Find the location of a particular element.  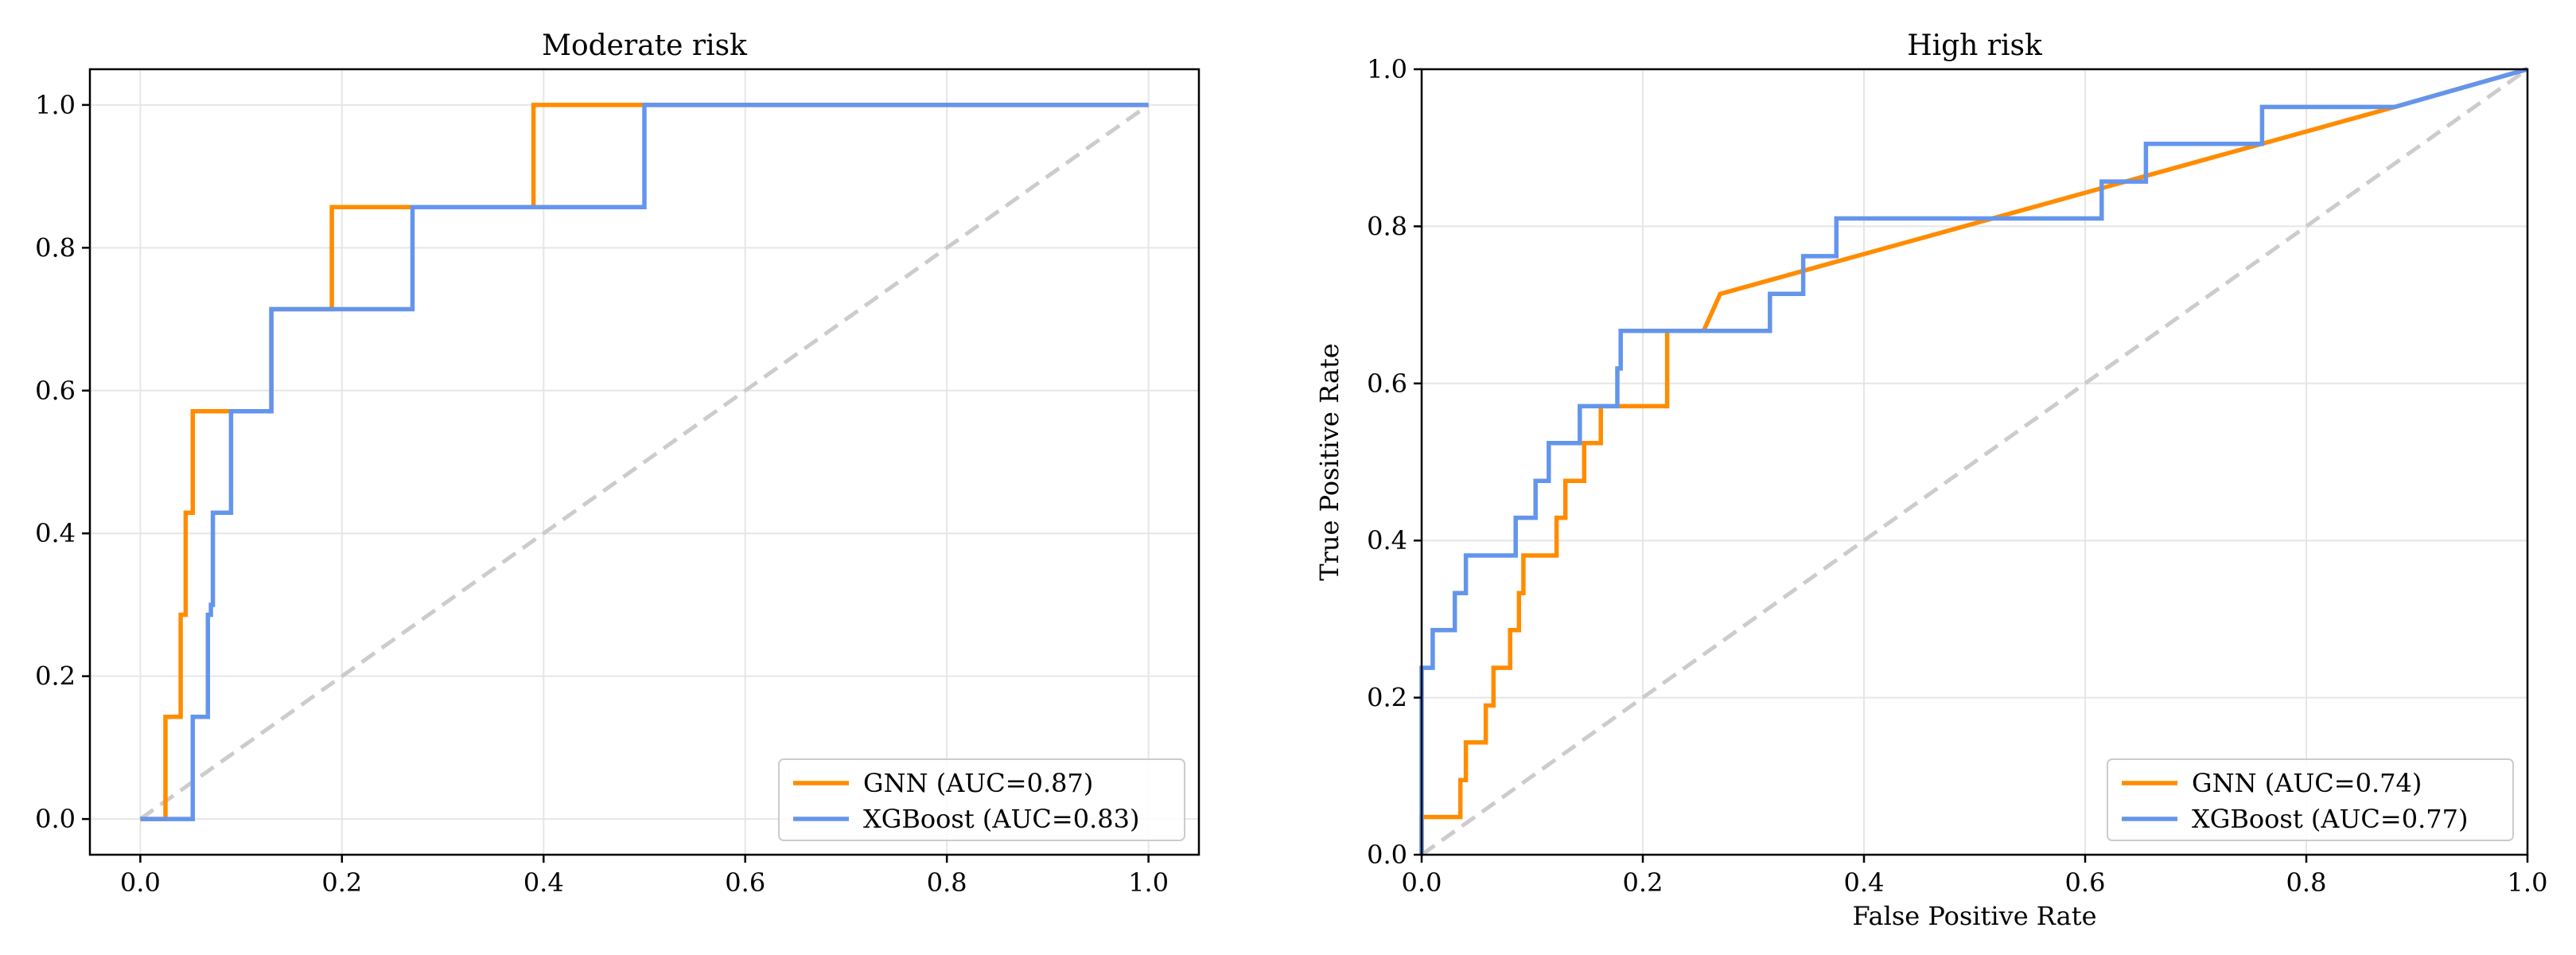

gnn-legend-label: GNN (AUC=0.87) is located at coordinates (978, 783).